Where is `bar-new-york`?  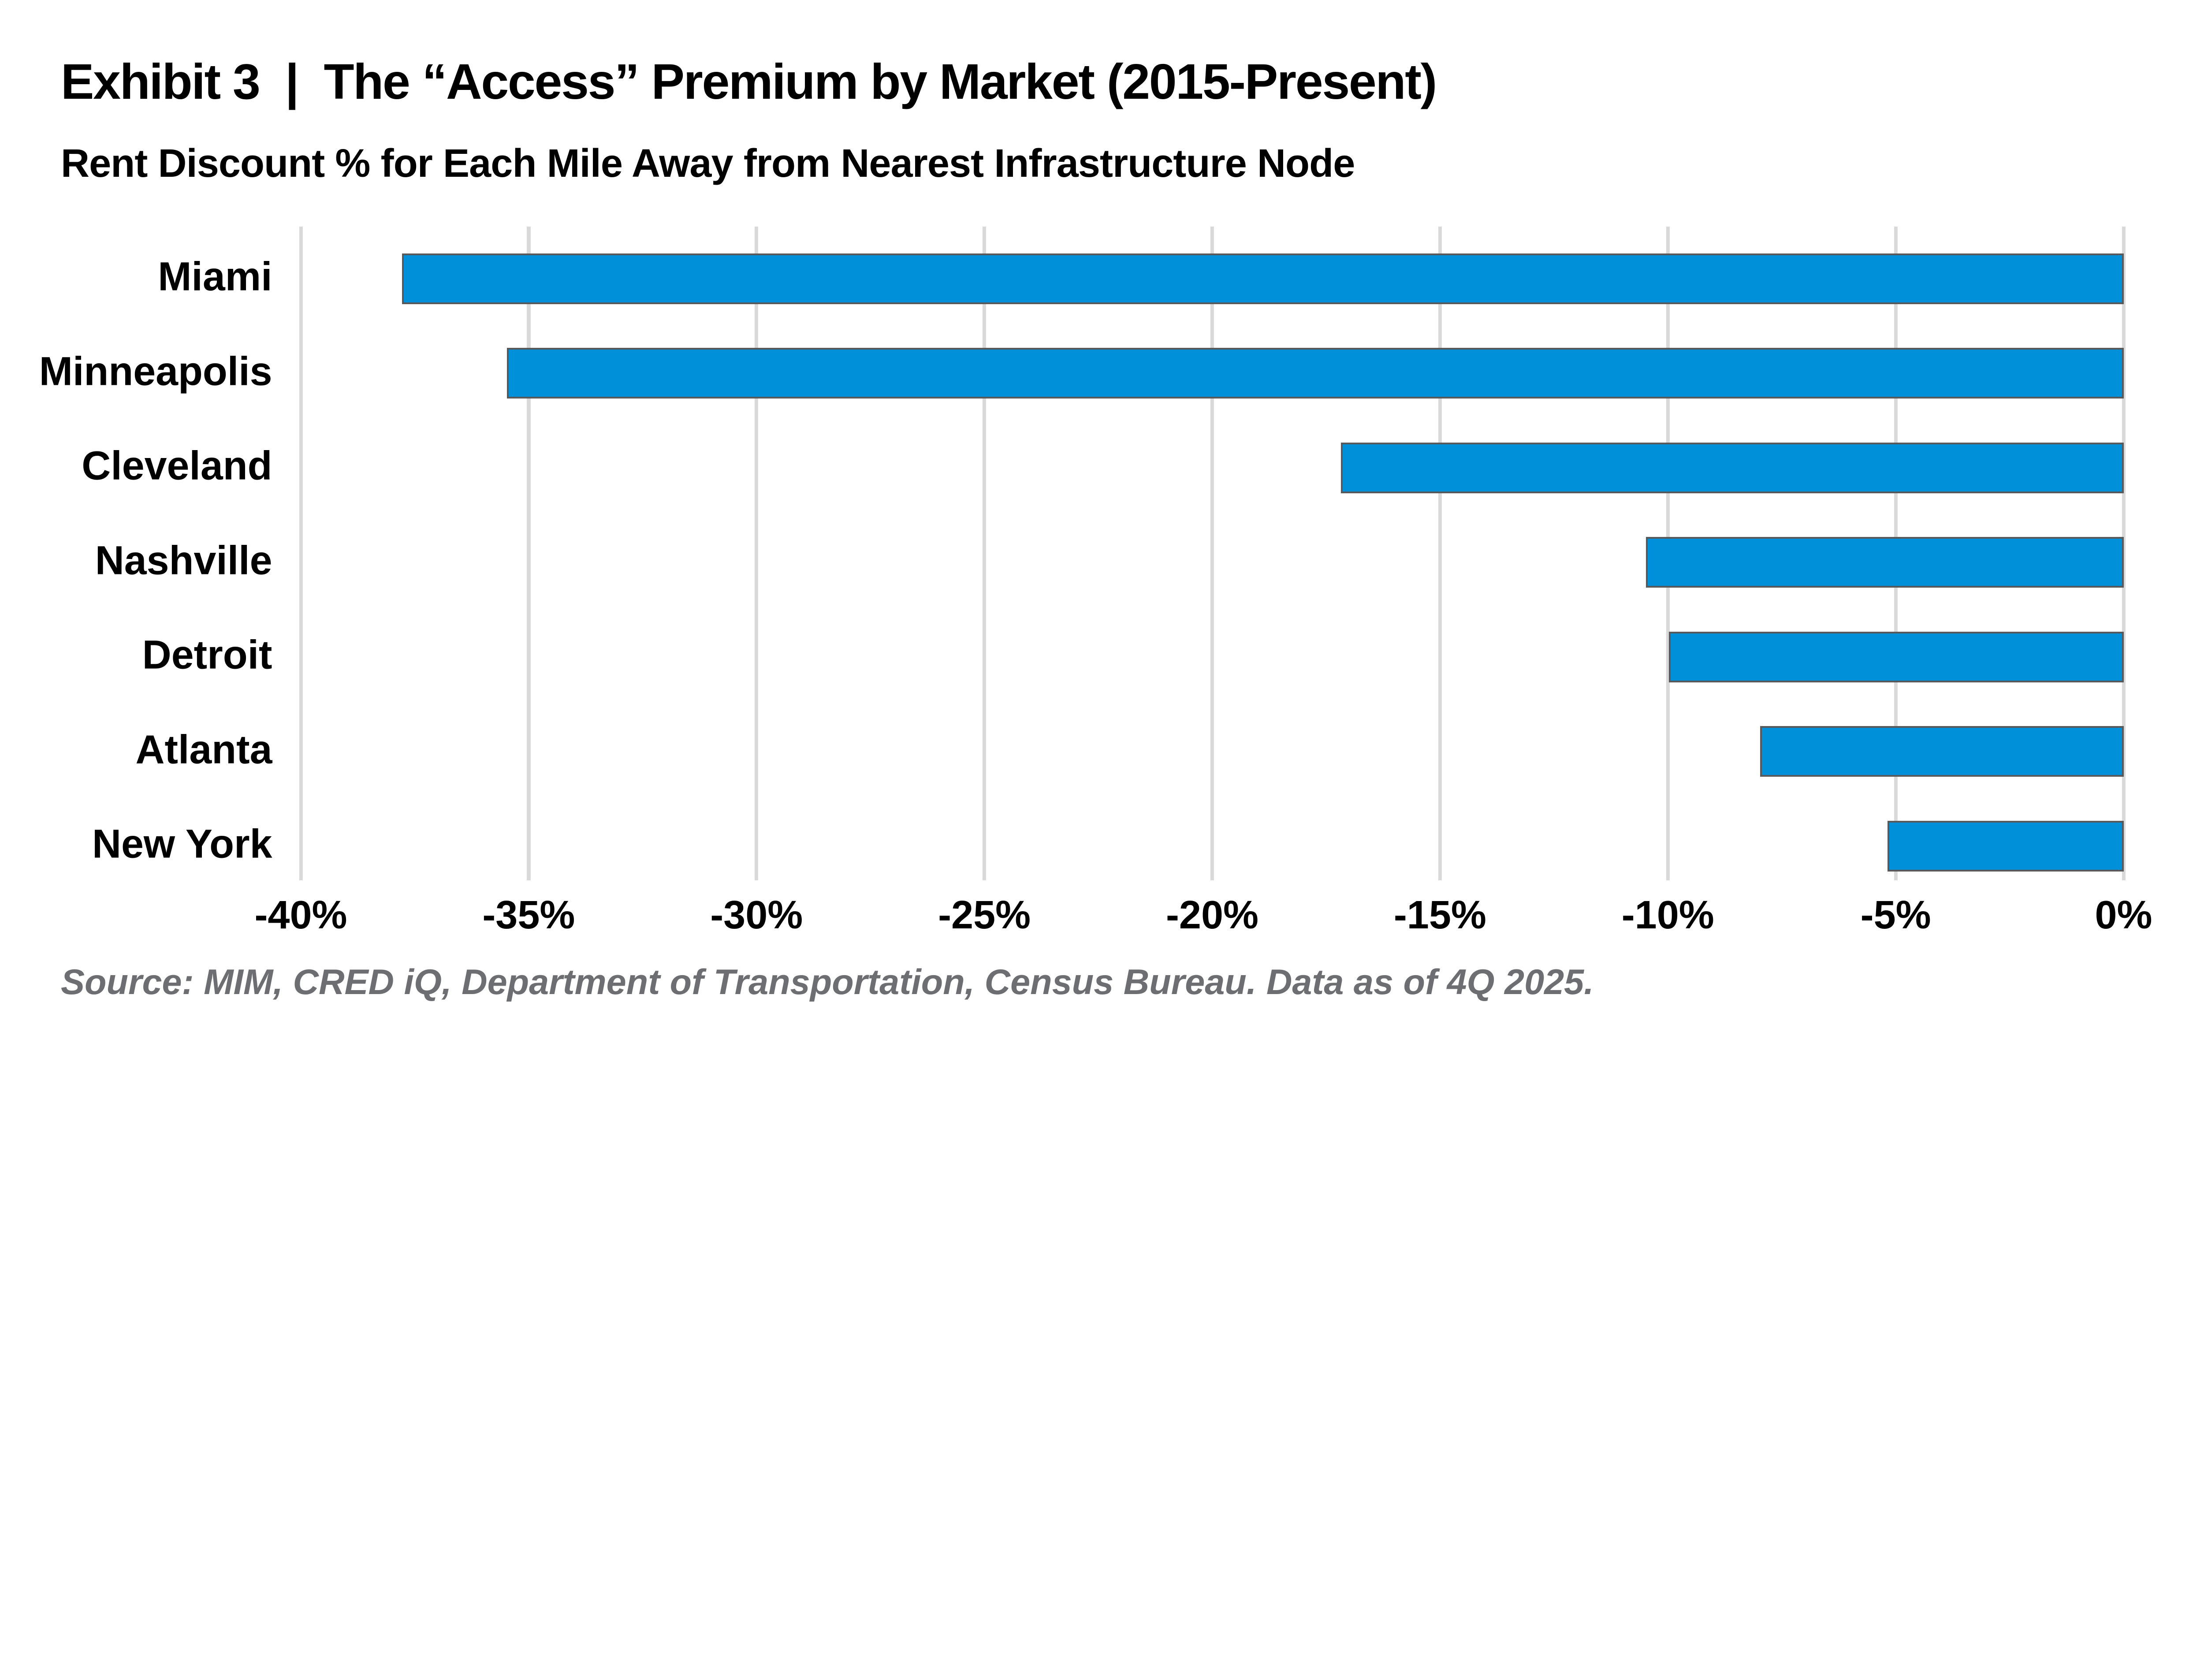
bar-new-york is located at coordinates (2006, 846).